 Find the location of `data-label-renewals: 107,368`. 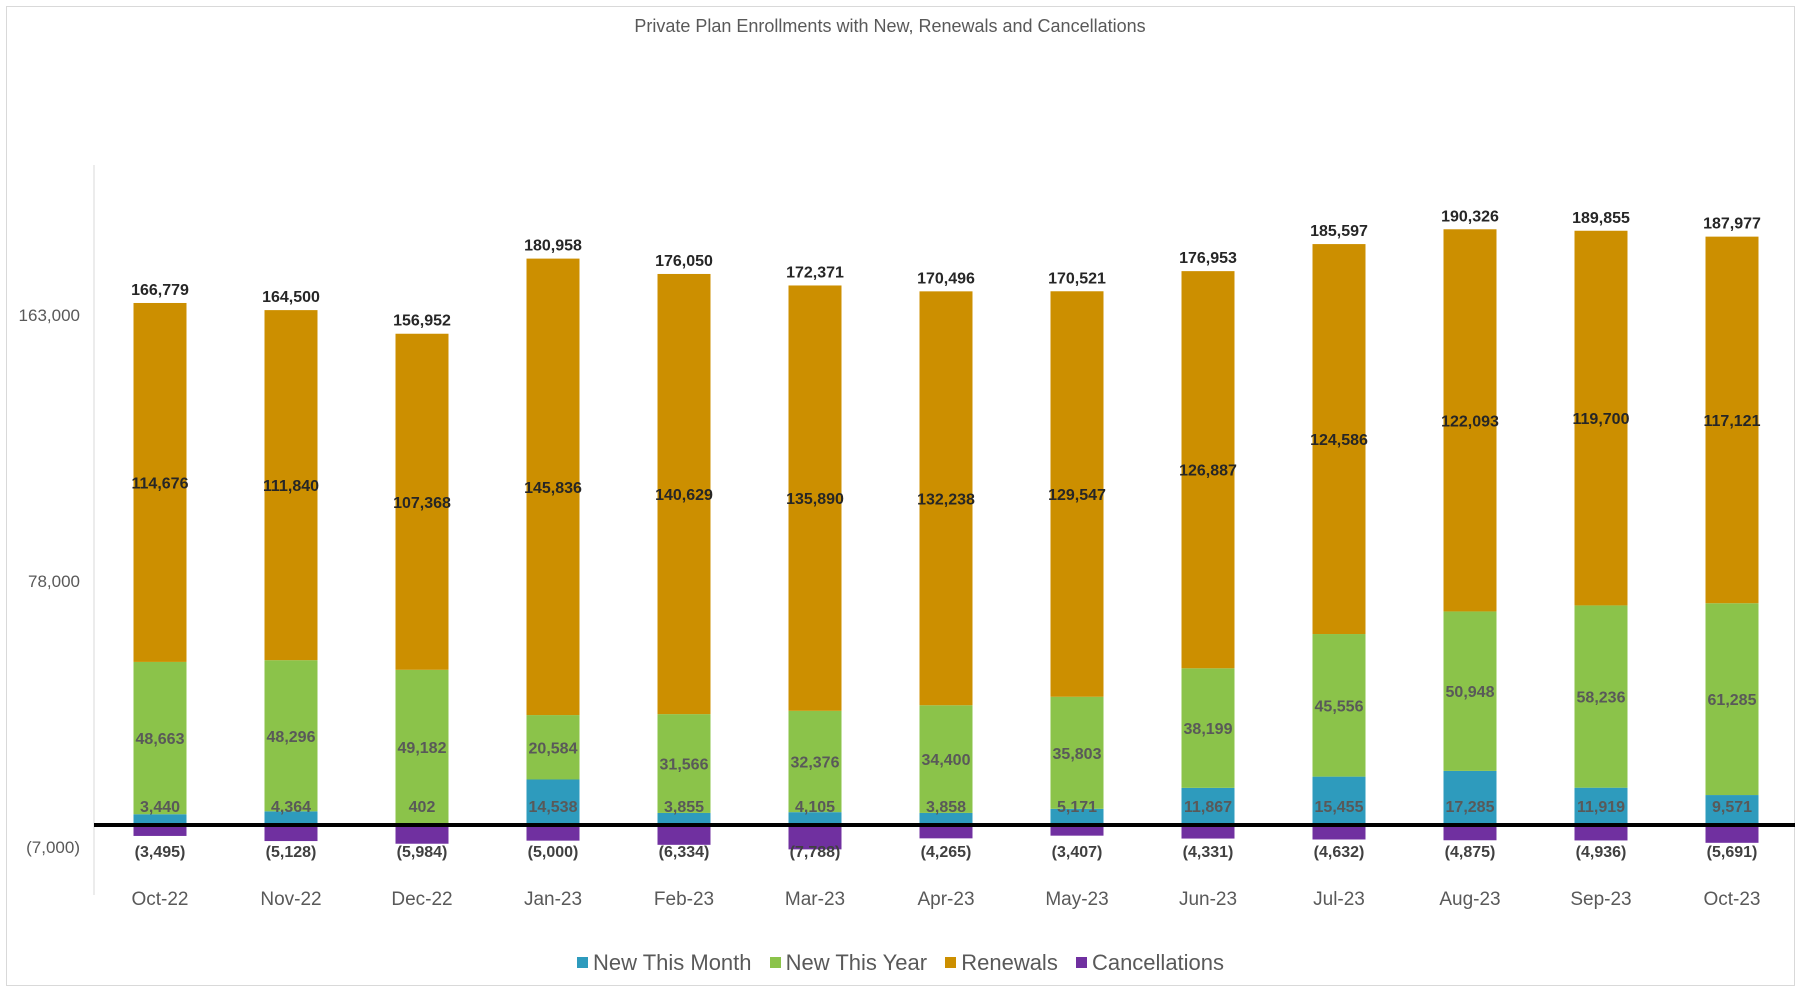

data-label-renewals: 107,368 is located at coordinates (422, 503).